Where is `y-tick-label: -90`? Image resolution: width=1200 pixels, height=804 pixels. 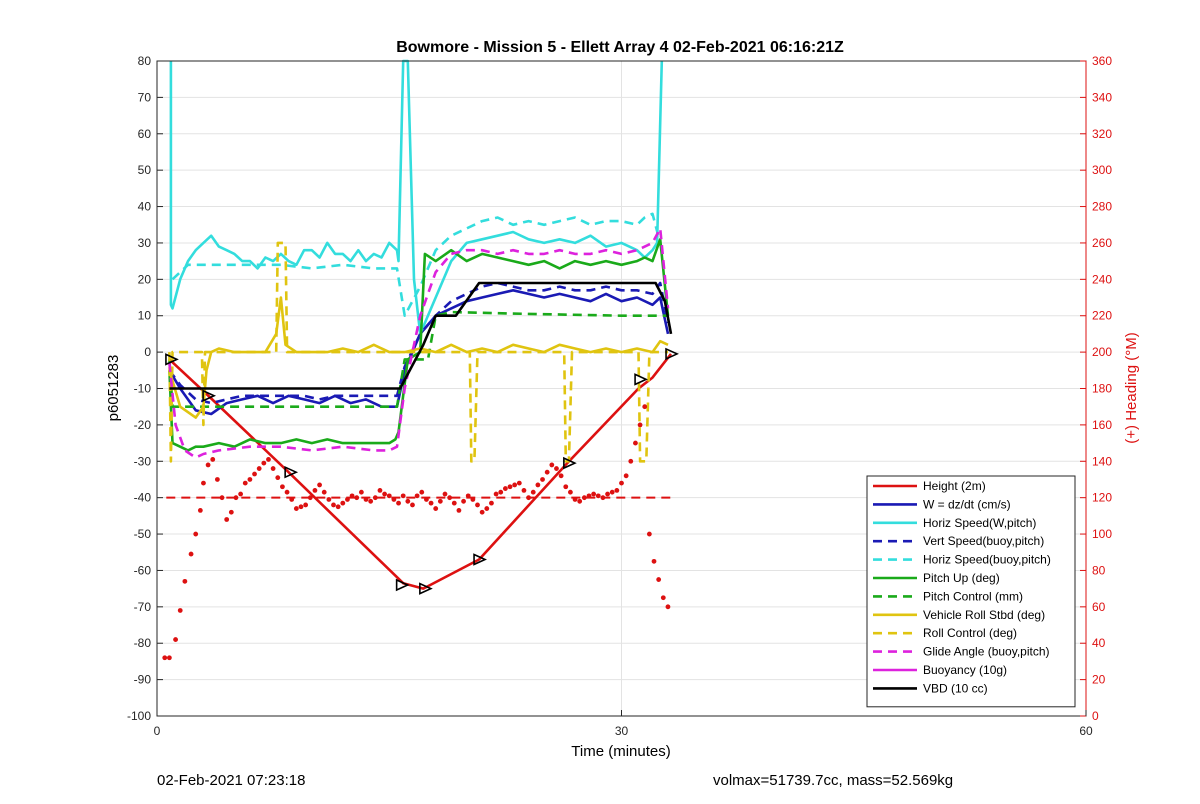 y-tick-label: -90 is located at coordinates (143, 680).